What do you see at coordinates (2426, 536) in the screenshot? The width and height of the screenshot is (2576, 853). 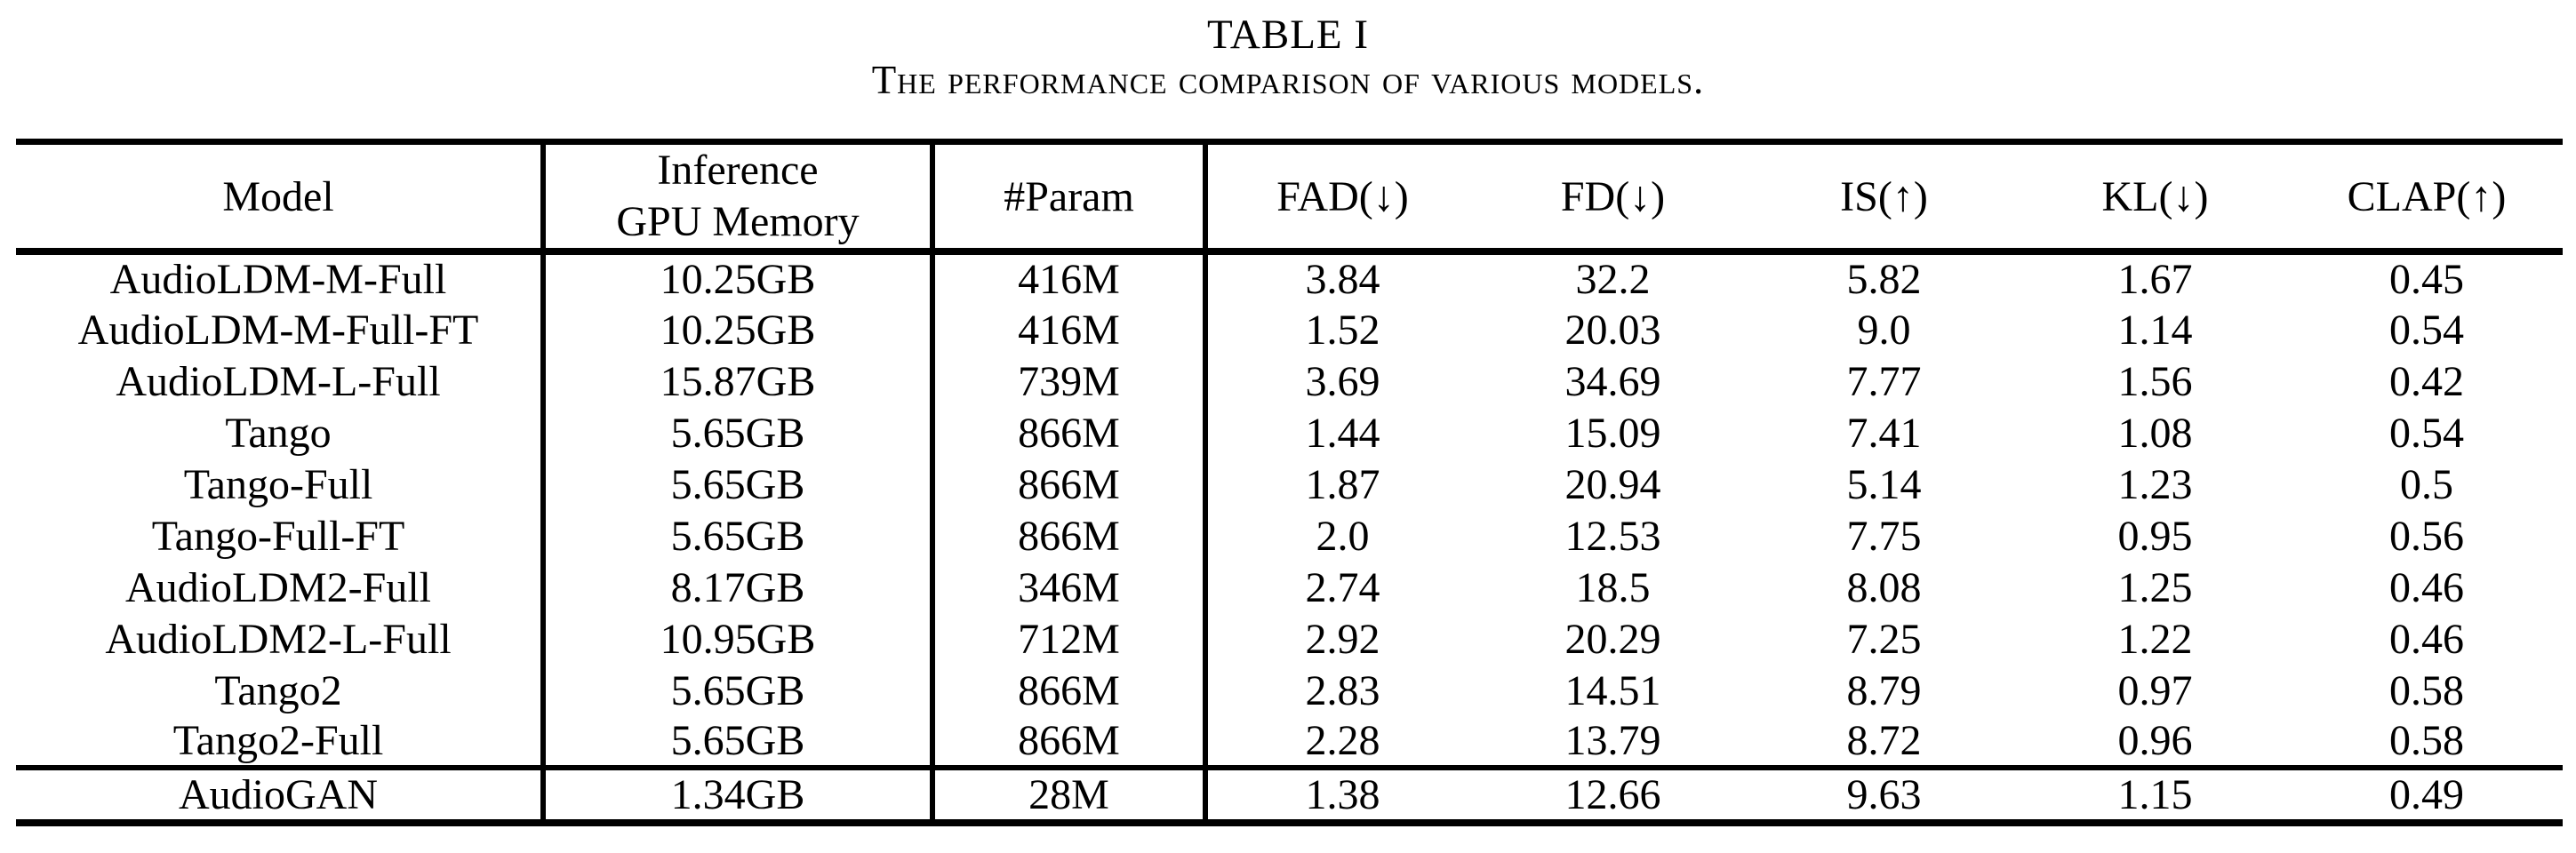 I see `clap-cell: 0.56` at bounding box center [2426, 536].